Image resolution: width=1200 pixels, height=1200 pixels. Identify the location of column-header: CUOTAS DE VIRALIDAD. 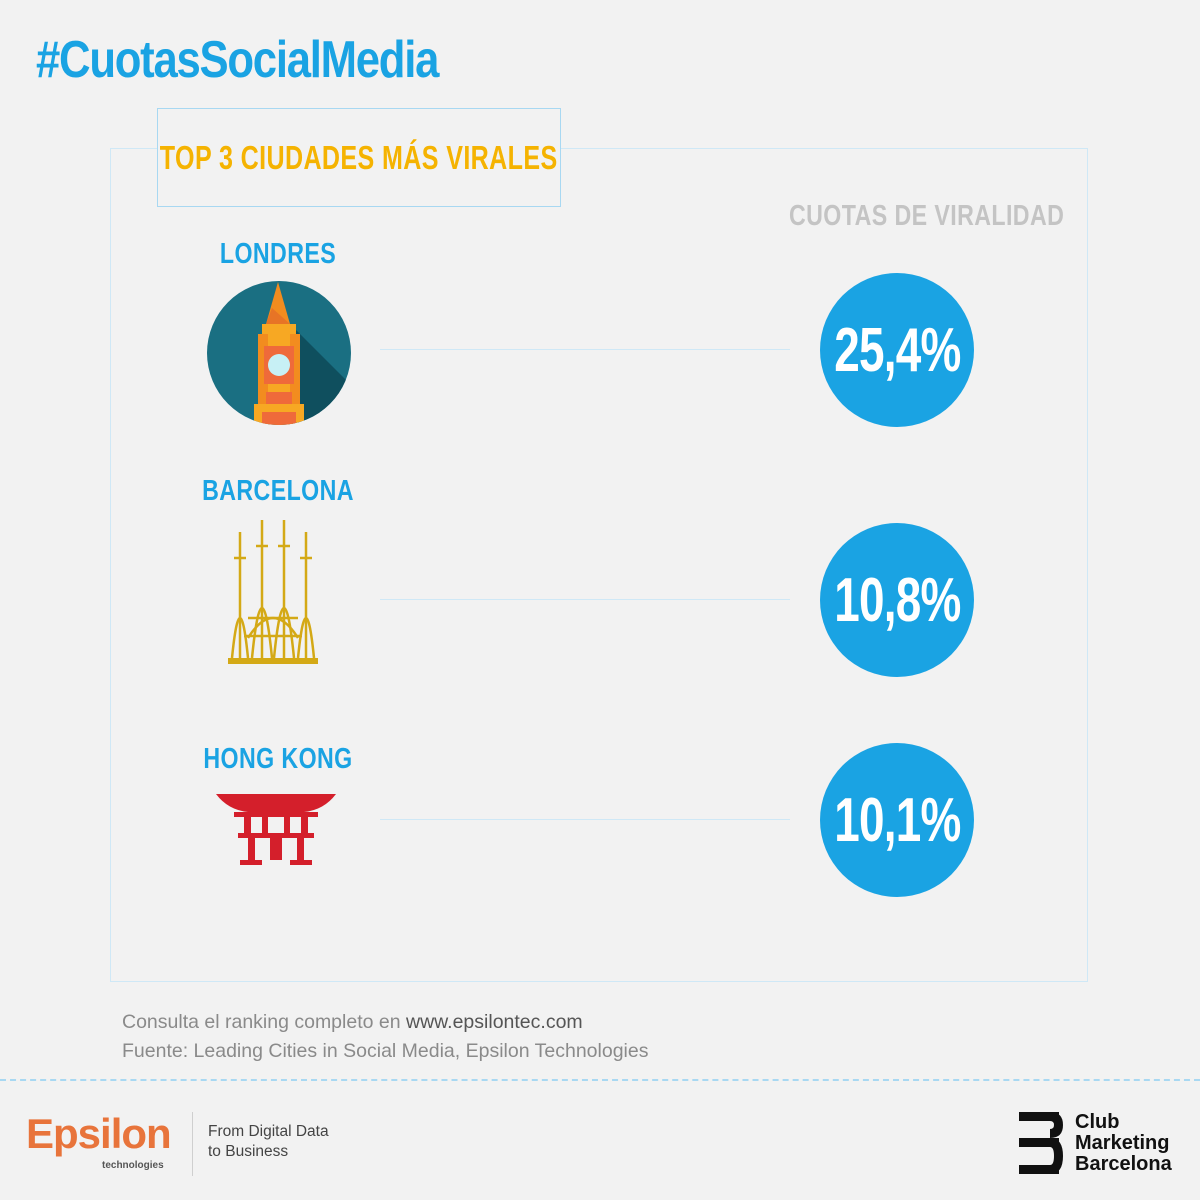
(927, 216).